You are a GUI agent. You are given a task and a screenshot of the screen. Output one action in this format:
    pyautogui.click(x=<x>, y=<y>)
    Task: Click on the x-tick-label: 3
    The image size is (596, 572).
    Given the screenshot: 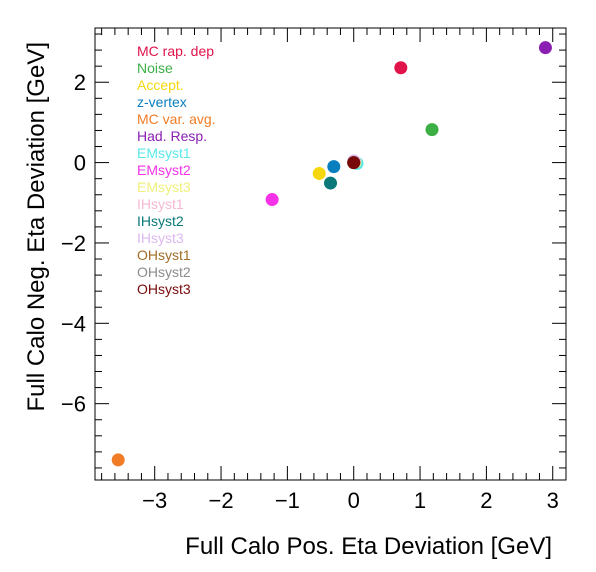 What is the action you would take?
    pyautogui.click(x=553, y=500)
    